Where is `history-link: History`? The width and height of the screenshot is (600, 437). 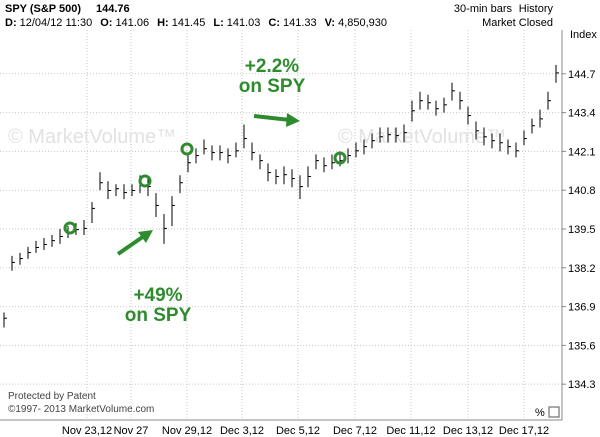 history-link: History is located at coordinates (536, 9).